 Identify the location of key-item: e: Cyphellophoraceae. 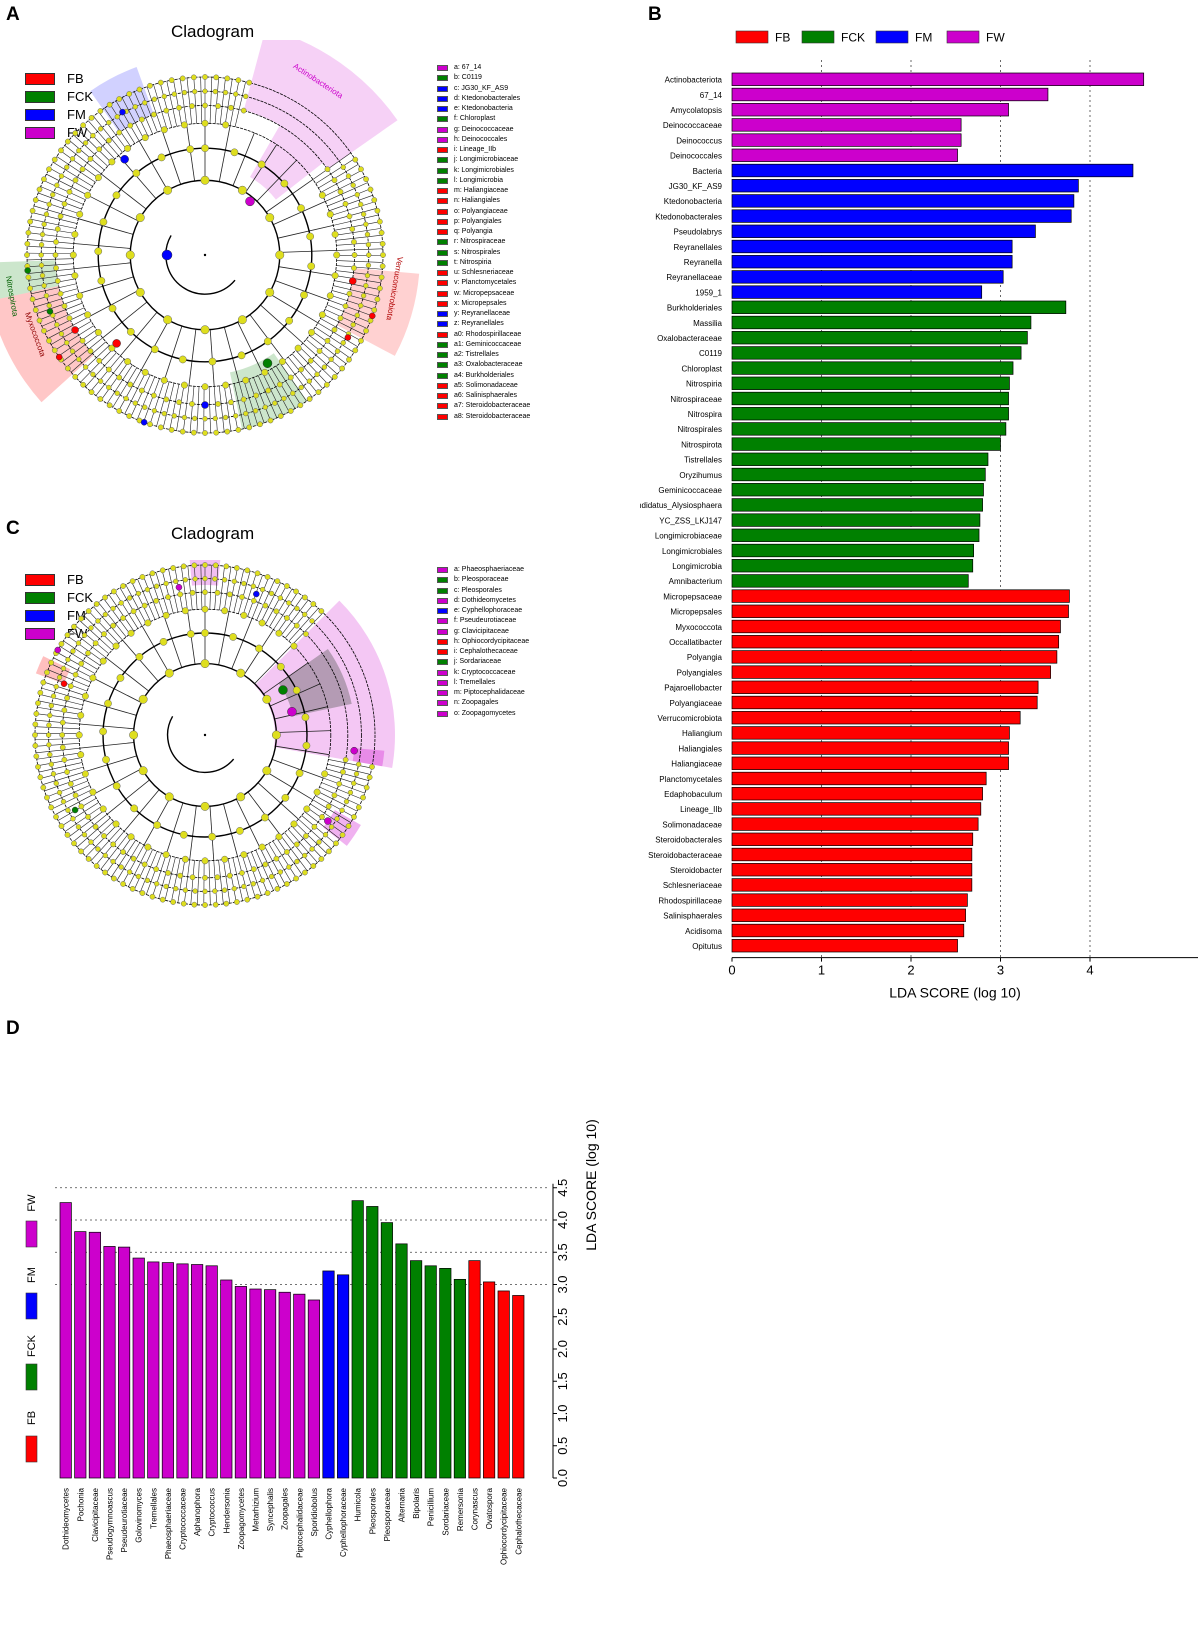
(483, 611).